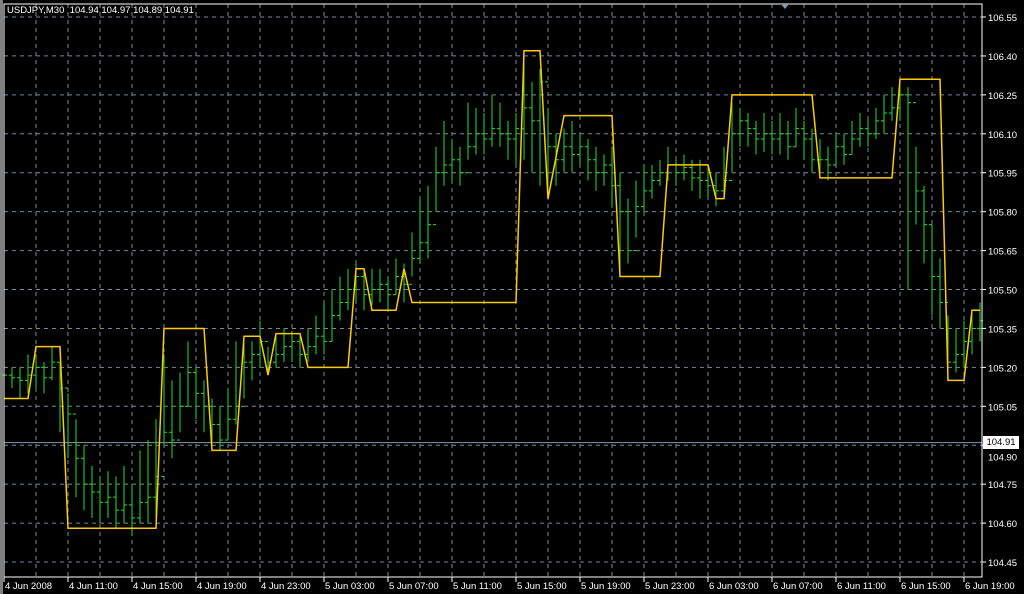  What do you see at coordinates (1002, 329) in the screenshot?
I see `price-tick-label: 105.35` at bounding box center [1002, 329].